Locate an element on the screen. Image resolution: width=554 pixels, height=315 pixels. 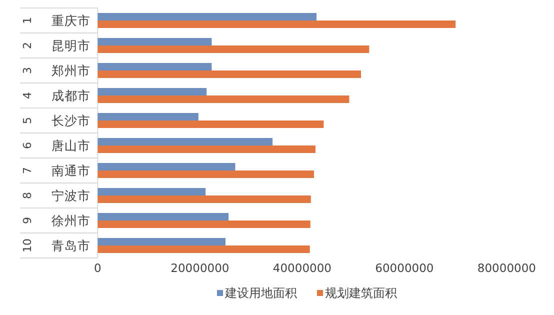
x-tick-label: 0 is located at coordinates (98, 268).